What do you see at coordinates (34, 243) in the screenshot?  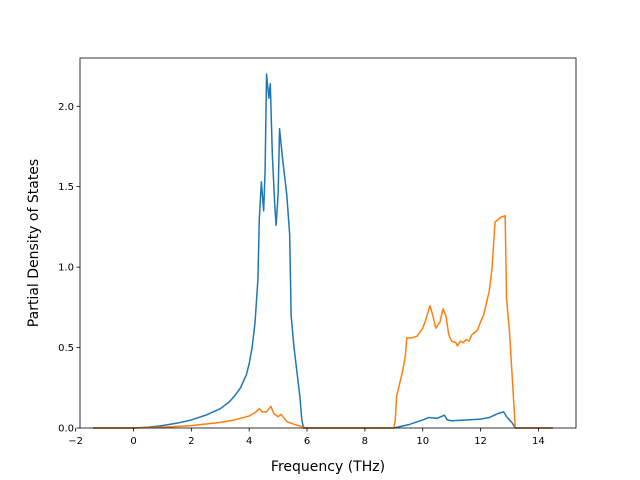 I see `y-axis-title: Partial Density of States` at bounding box center [34, 243].